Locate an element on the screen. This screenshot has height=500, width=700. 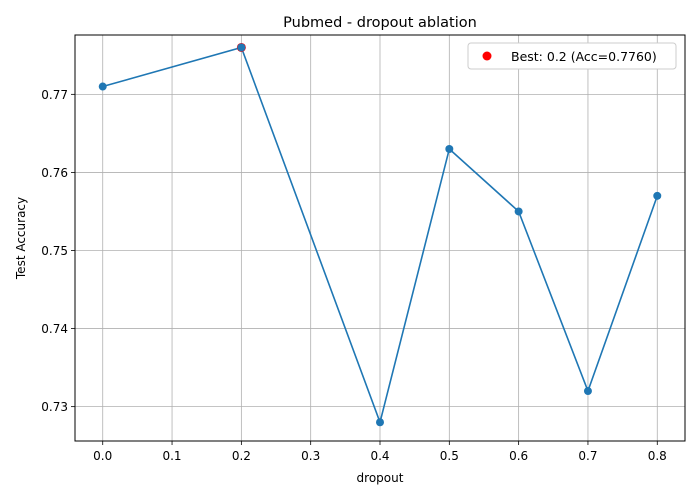
legend: Best: 0.2 (Acc=0.7760) is located at coordinates (572, 56).